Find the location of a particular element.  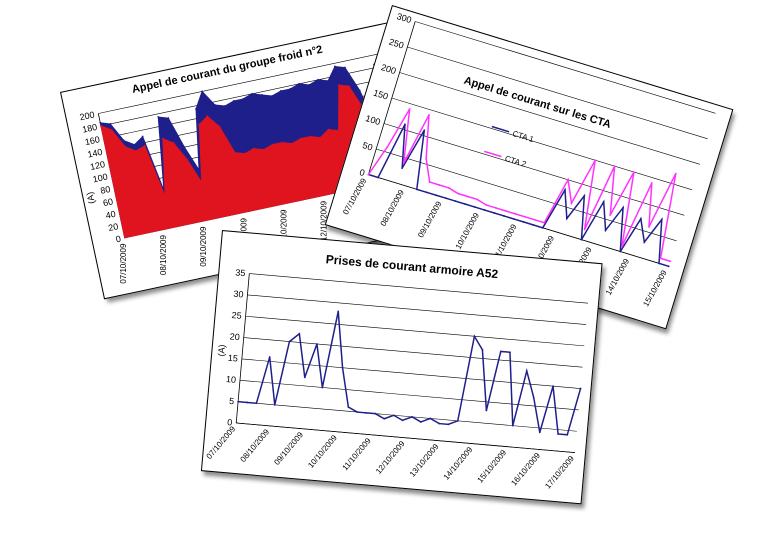

y-tick-label: 40 is located at coordinates (111, 215).